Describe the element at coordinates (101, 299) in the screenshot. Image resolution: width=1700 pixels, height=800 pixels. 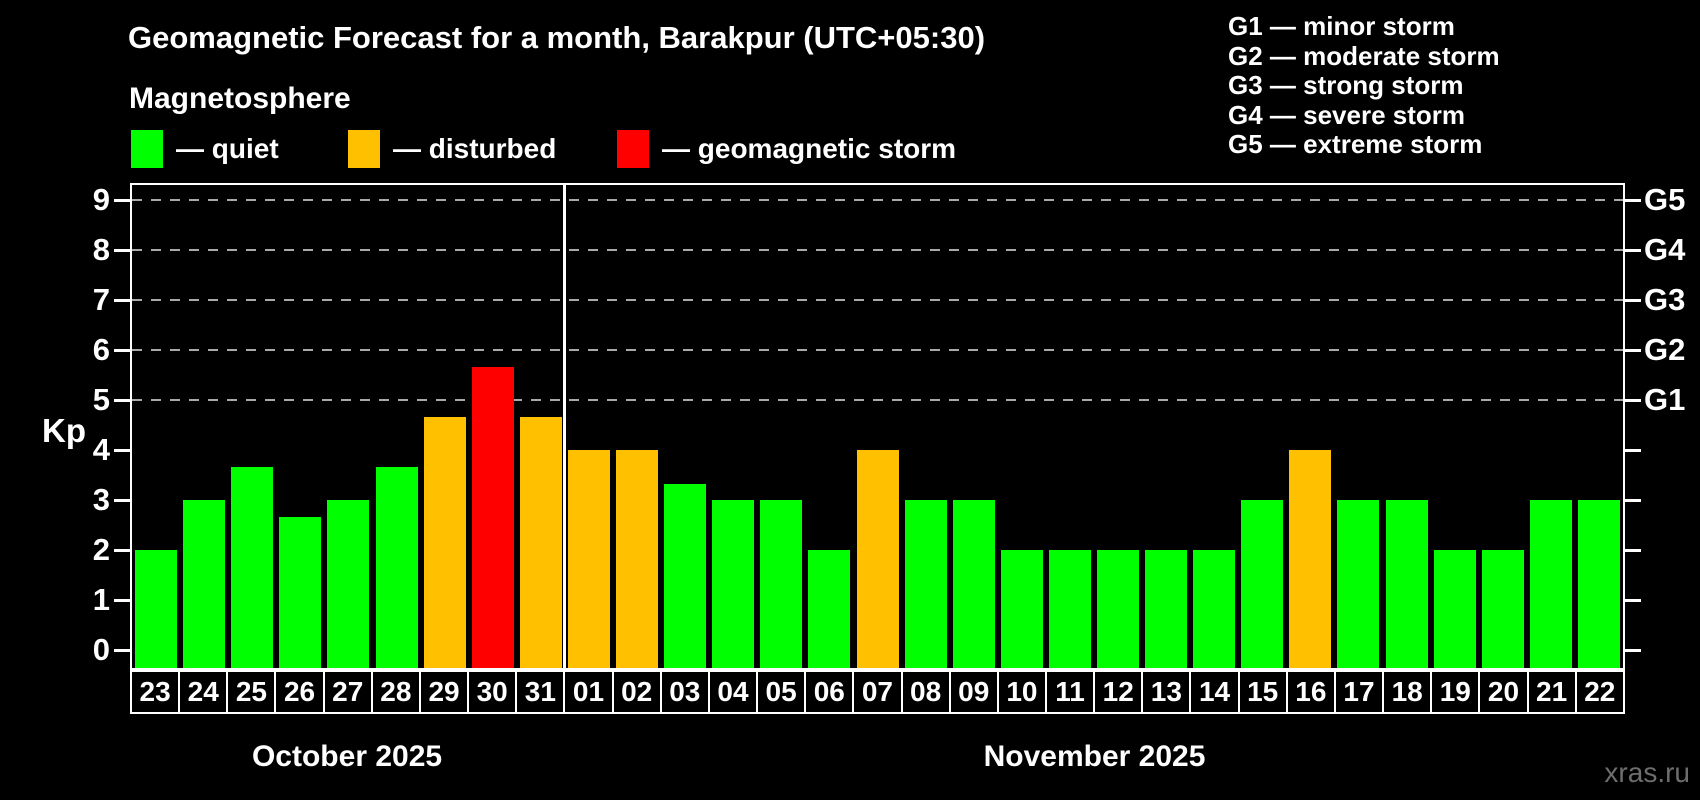
I see `y-axis-tick-label: 7` at that location.